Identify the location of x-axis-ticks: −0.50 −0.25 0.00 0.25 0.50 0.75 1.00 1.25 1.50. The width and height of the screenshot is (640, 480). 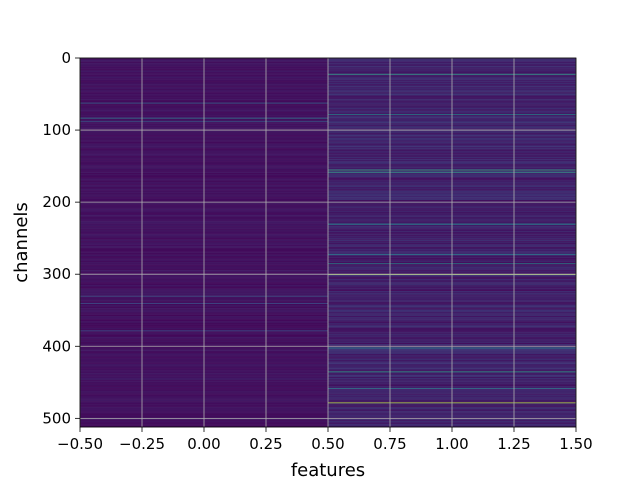
(325, 440).